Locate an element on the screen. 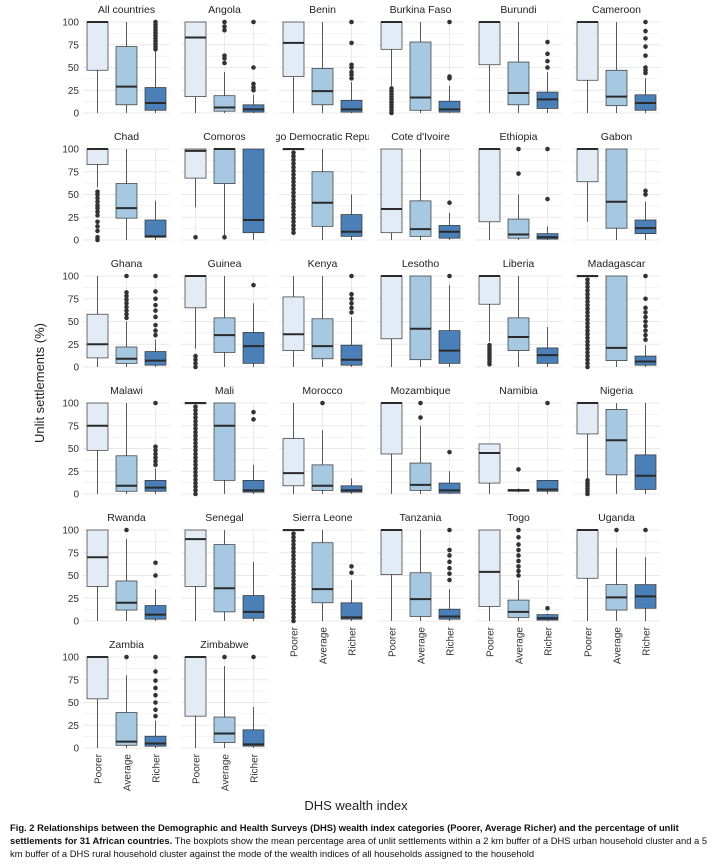 This screenshot has height=865, width=716. y-tick-label: 0 is located at coordinates (76, 368).